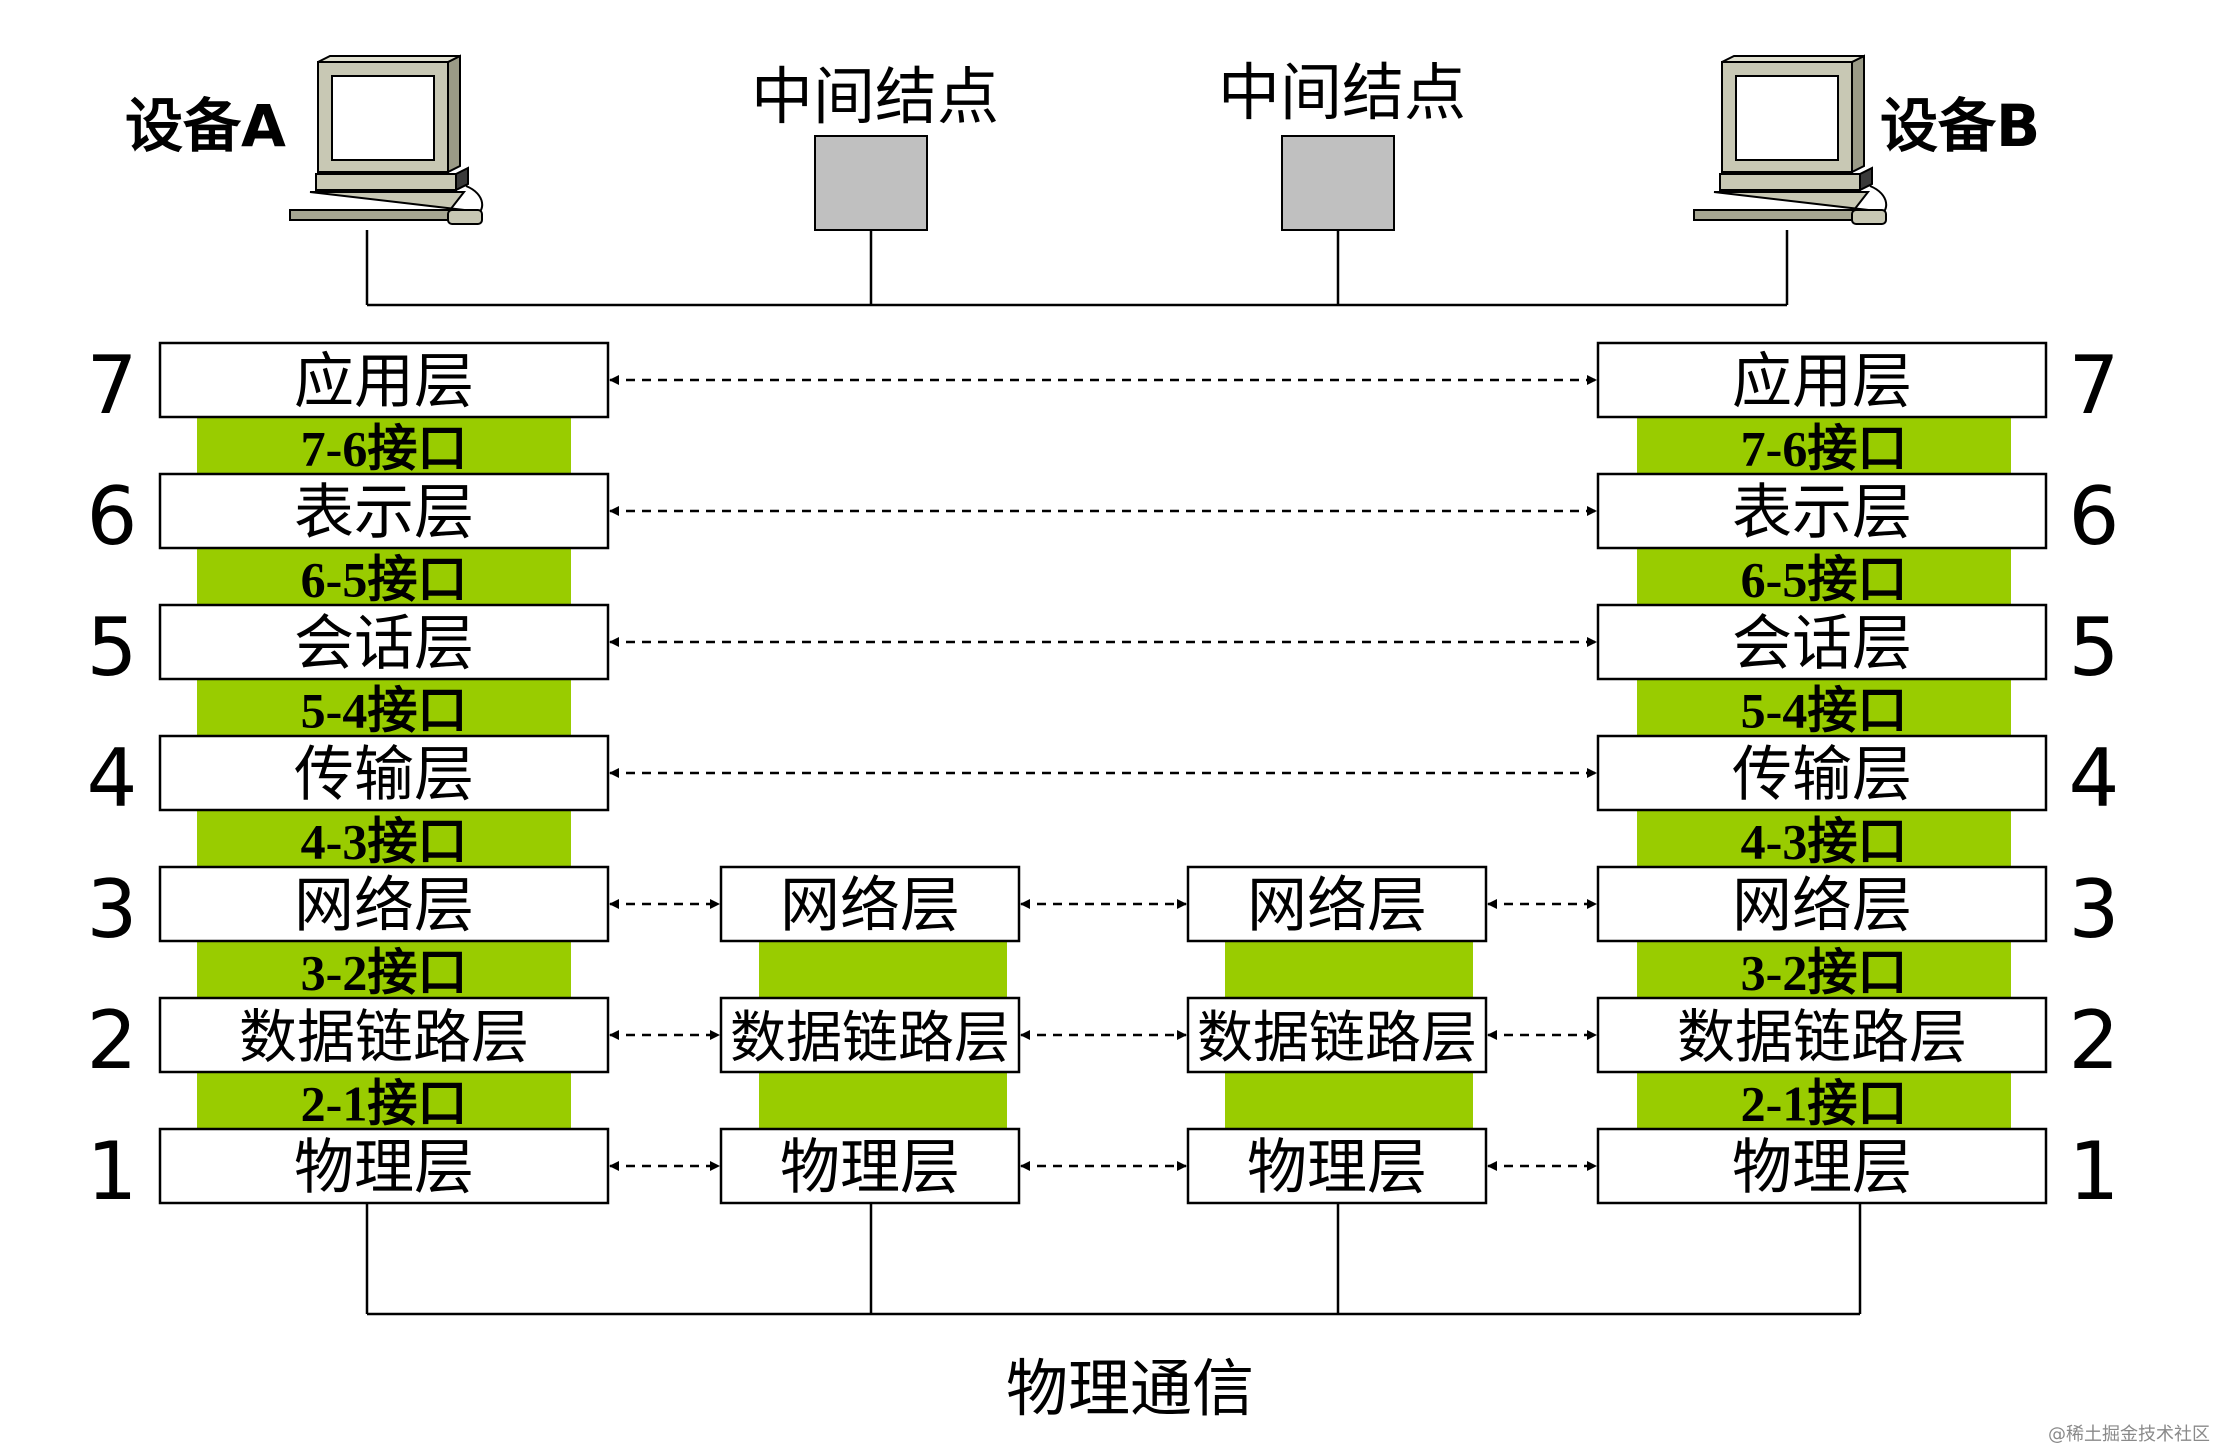  What do you see at coordinates (384, 973) in the screenshot?
I see `interface-label-left: 3-2接口` at bounding box center [384, 973].